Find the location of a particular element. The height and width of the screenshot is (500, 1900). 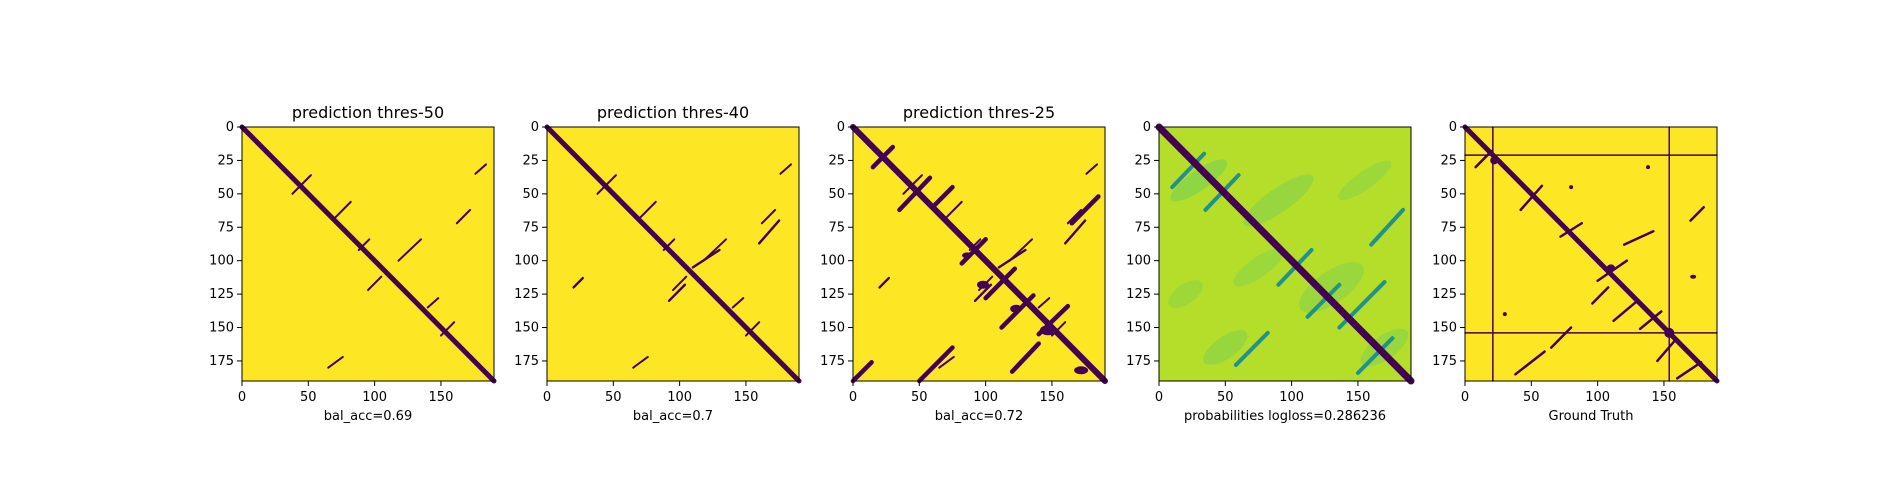

plot-frame is located at coordinates (368, 254).